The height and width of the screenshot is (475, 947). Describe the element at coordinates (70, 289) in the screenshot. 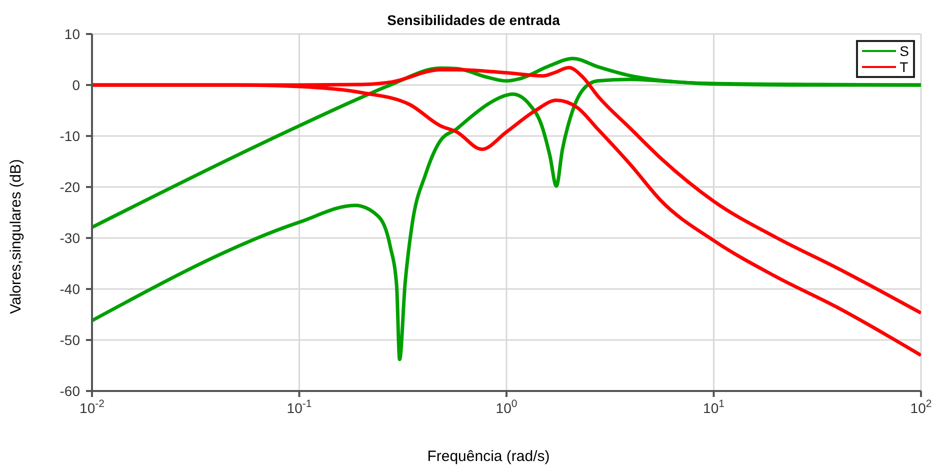

I see `y-tick-label: -40` at that location.